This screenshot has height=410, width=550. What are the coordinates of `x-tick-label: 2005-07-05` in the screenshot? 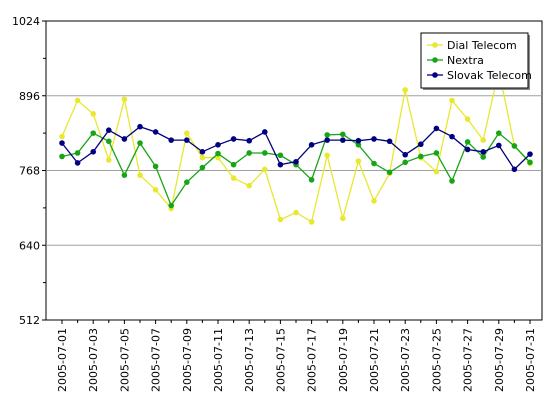 It's located at (124, 360).